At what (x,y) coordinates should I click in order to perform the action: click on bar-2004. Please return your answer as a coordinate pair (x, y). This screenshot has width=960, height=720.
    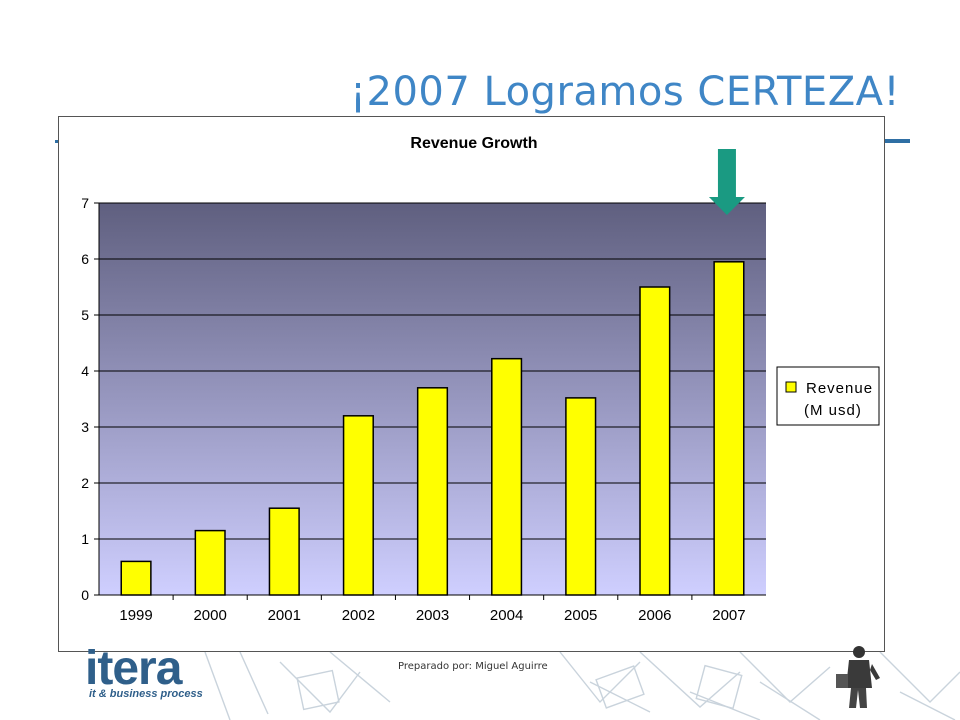
    Looking at the image, I should click on (507, 476).